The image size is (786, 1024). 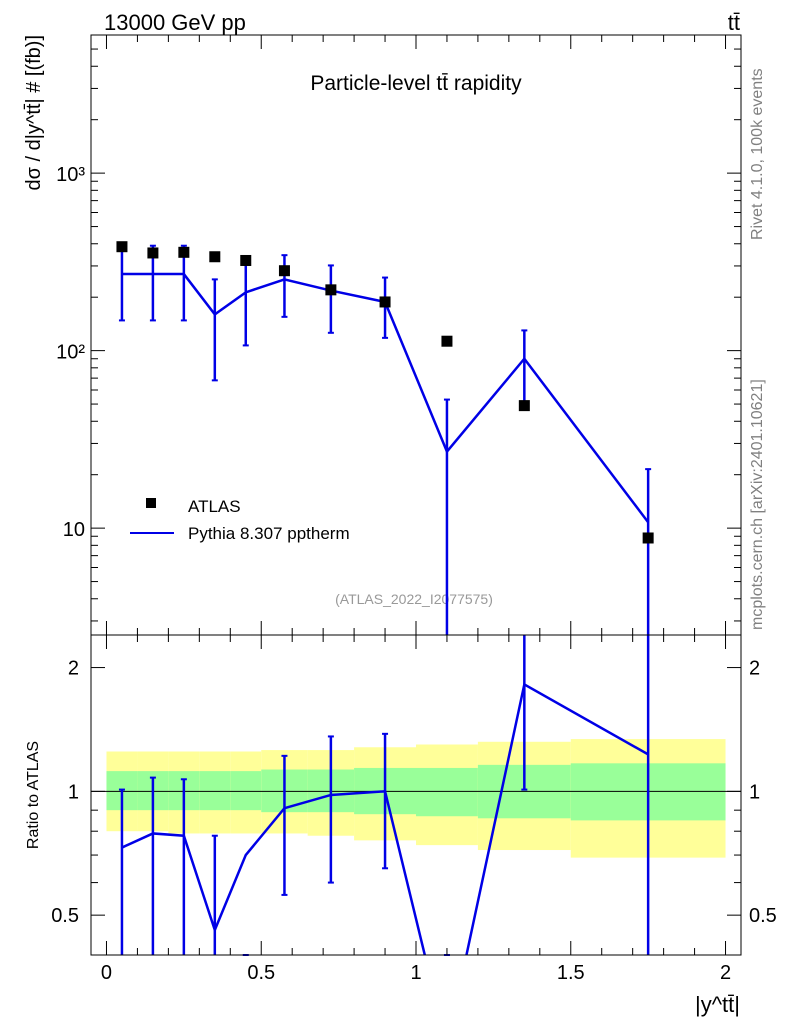 I want to click on legend: ATLAS Pythia 8.307 pptherm, so click(x=240, y=520).